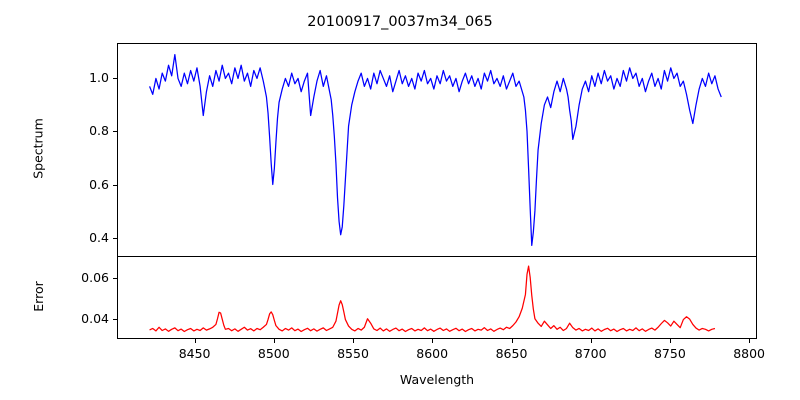 Image resolution: width=800 pixels, height=400 pixels. I want to click on error-yticklabel: 0.06, so click(95, 277).